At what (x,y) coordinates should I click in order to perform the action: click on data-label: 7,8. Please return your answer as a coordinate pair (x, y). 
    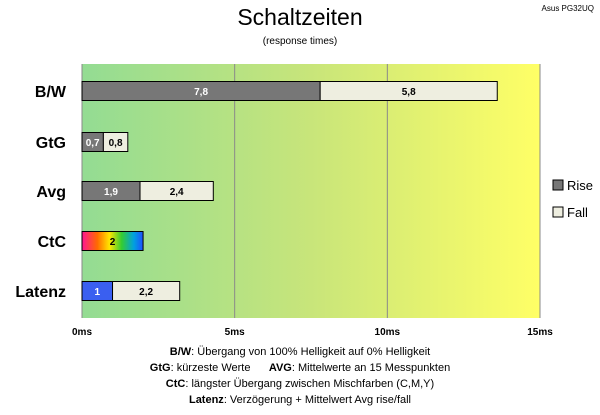
    Looking at the image, I should click on (201, 92).